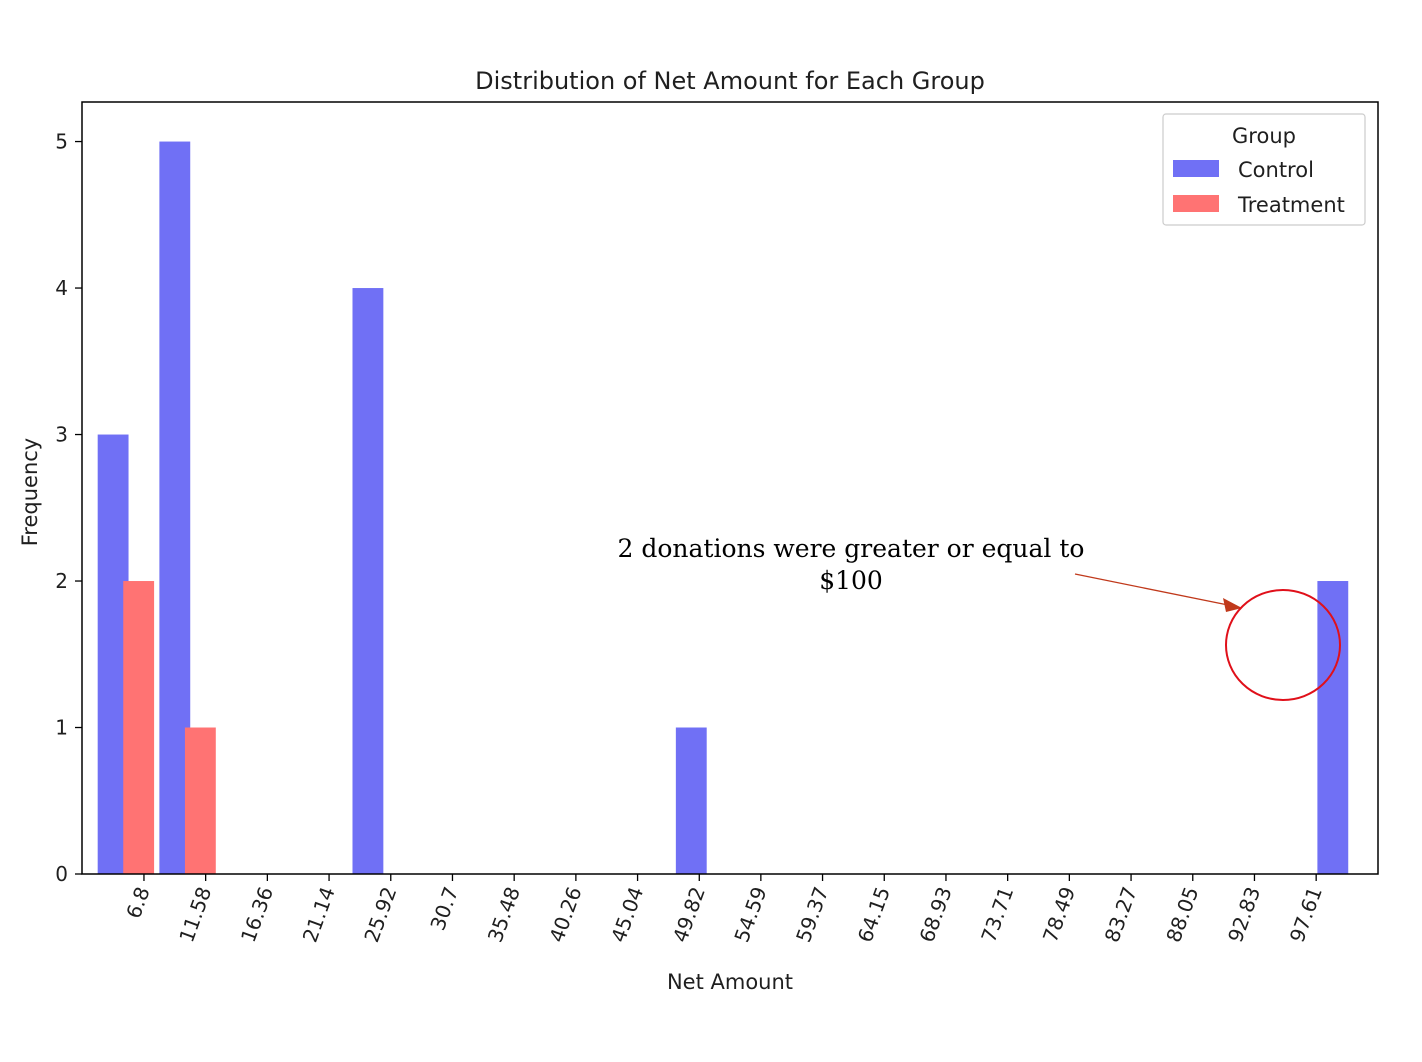  What do you see at coordinates (1306, 915) in the screenshot?
I see `x-tick-label: 97.61` at bounding box center [1306, 915].